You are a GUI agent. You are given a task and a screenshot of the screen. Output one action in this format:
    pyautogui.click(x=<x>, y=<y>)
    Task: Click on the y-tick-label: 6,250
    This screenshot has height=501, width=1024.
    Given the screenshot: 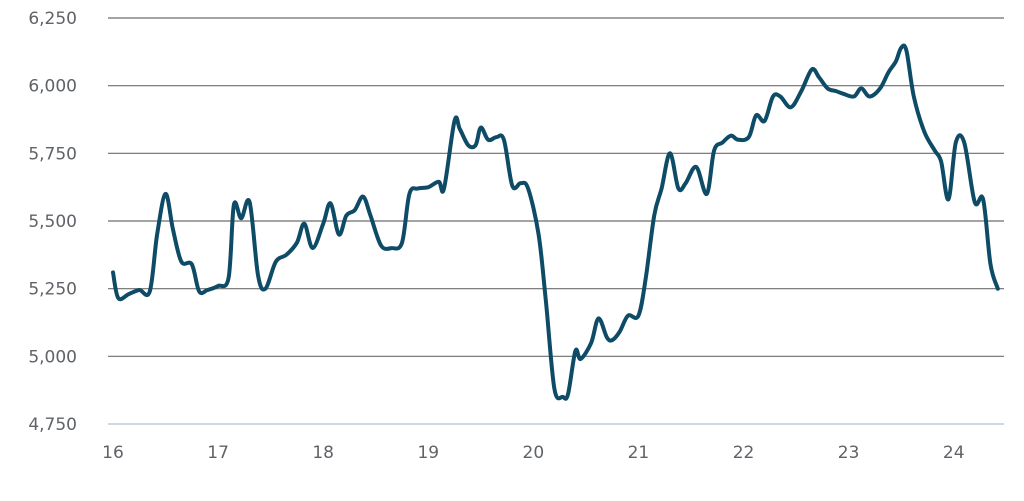 What is the action you would take?
    pyautogui.click(x=52, y=19)
    